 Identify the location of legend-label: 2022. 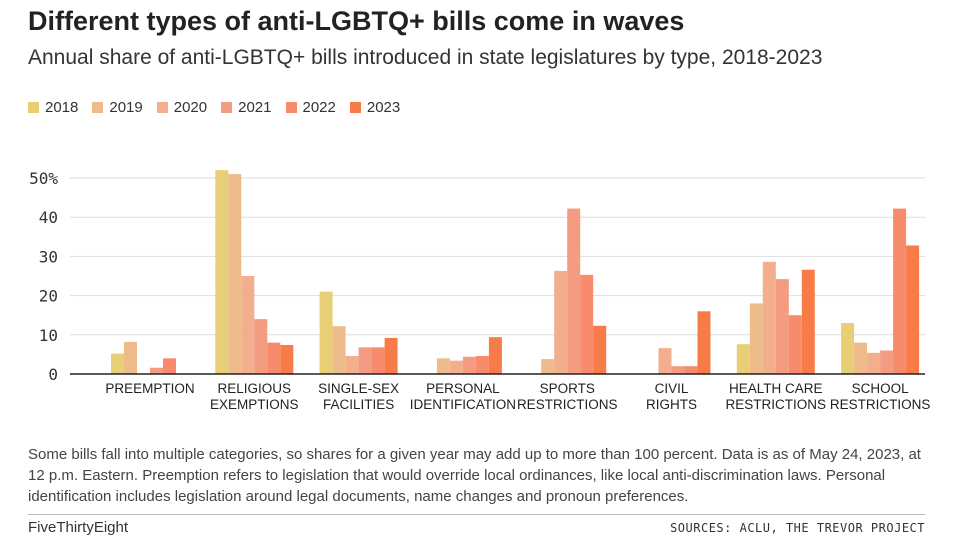
(319, 107).